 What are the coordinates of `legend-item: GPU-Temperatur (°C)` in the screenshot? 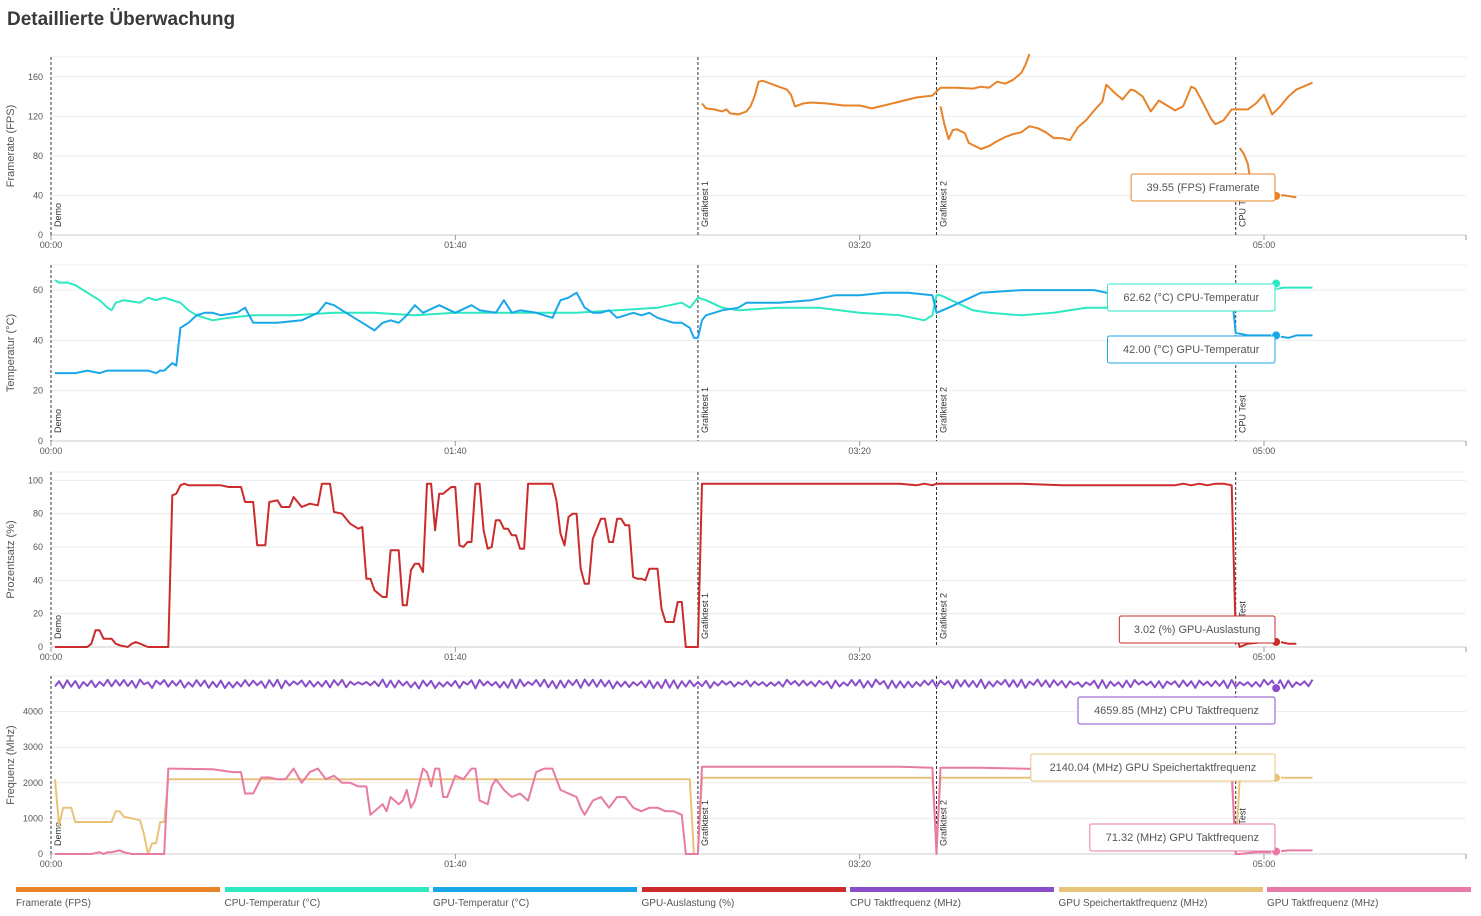 It's located at (535, 901).